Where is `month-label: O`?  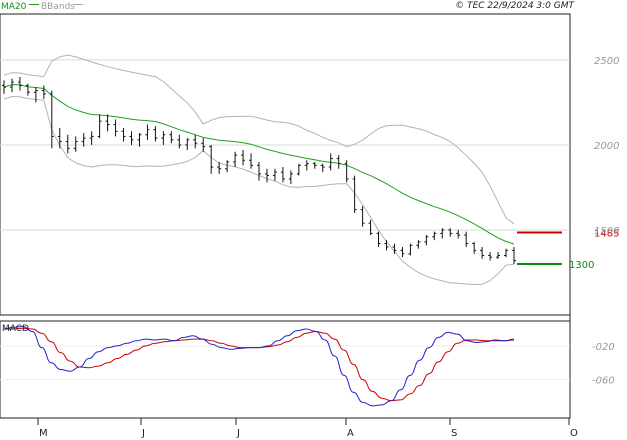
month-label: O is located at coordinates (574, 433).